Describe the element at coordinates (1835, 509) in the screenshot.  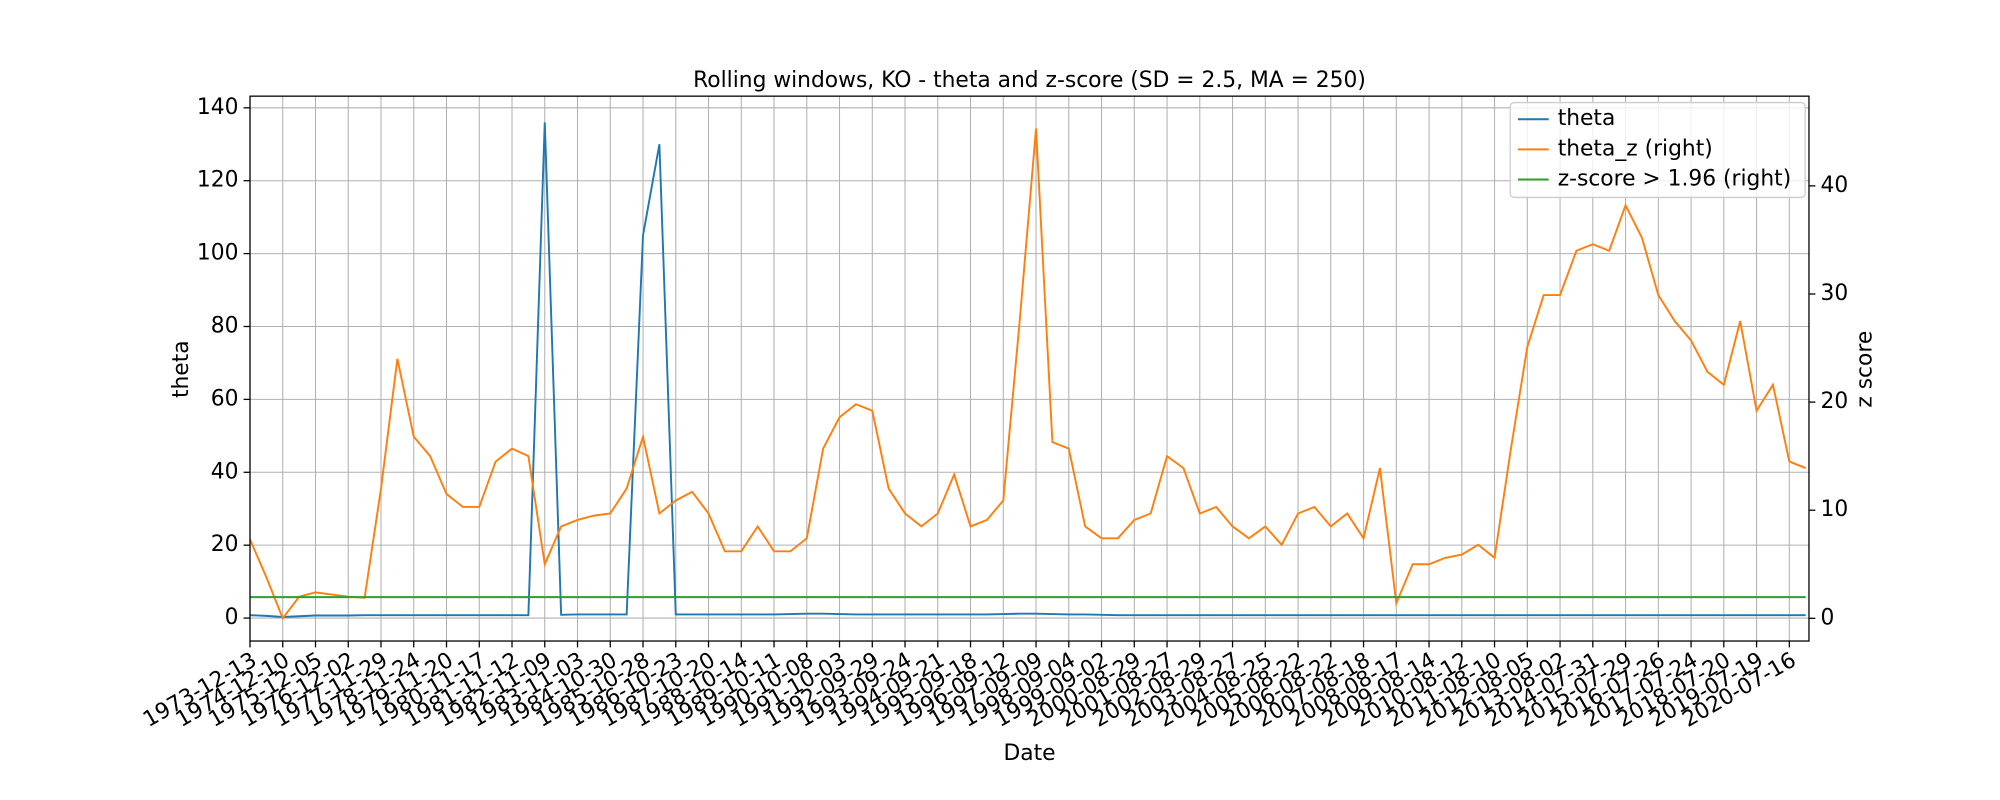
I see `y2-tick-label: 10` at that location.